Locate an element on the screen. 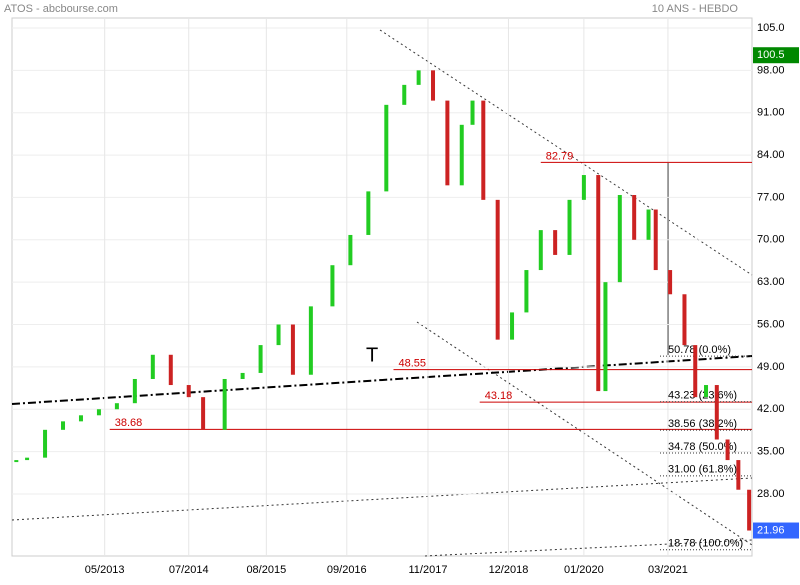 The width and height of the screenshot is (800, 585). x-tick-label: 12/2018 is located at coordinates (509, 570).